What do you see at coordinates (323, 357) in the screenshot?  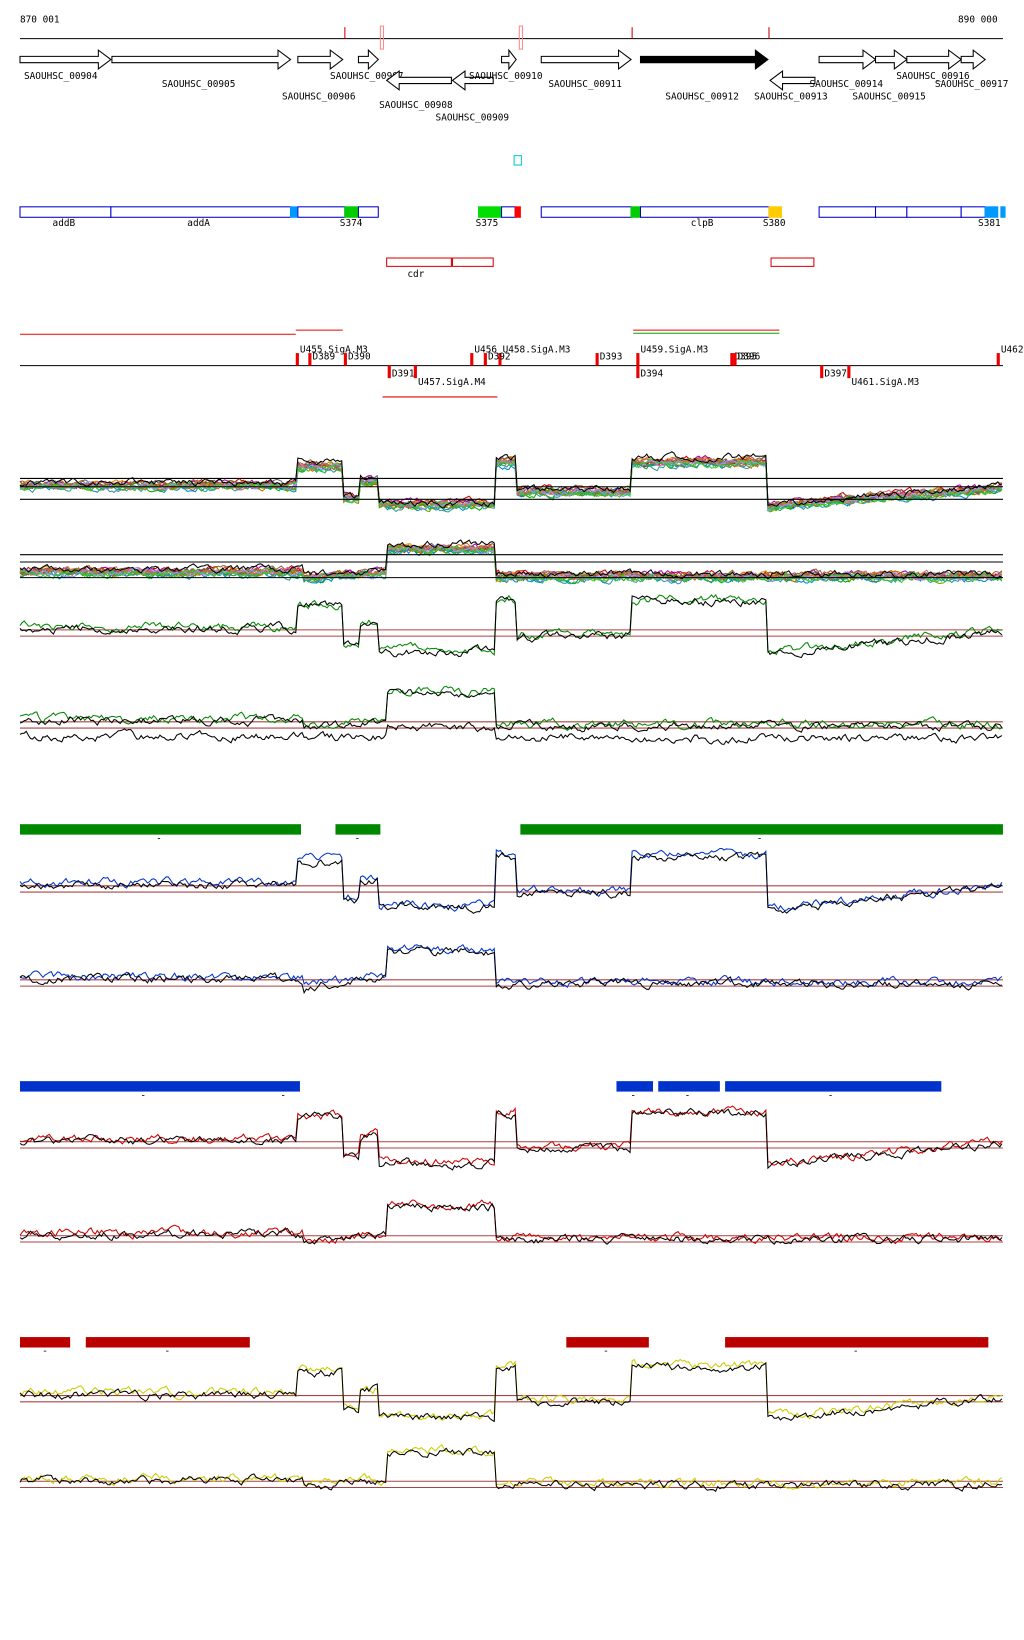 I see `reg-label: D389` at bounding box center [323, 357].